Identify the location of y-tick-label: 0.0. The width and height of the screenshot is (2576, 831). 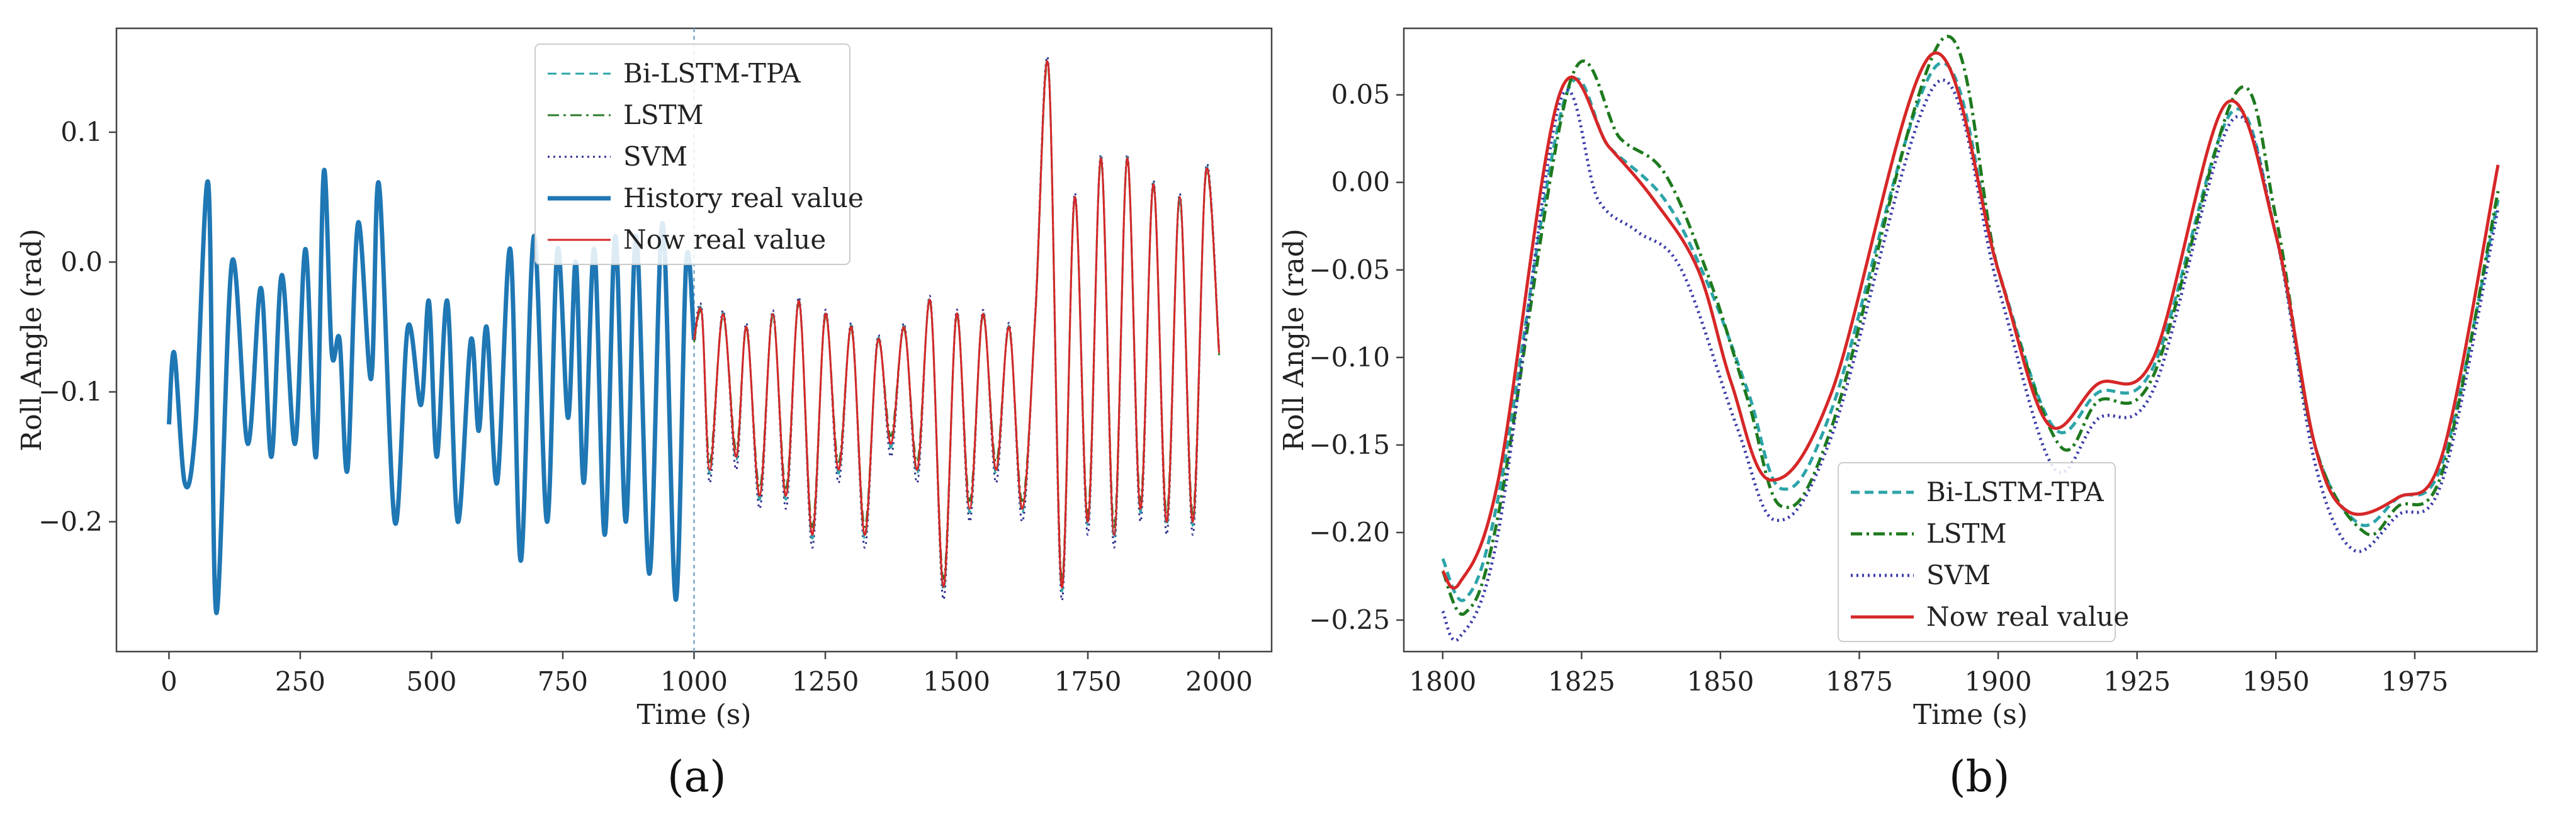
(81, 261).